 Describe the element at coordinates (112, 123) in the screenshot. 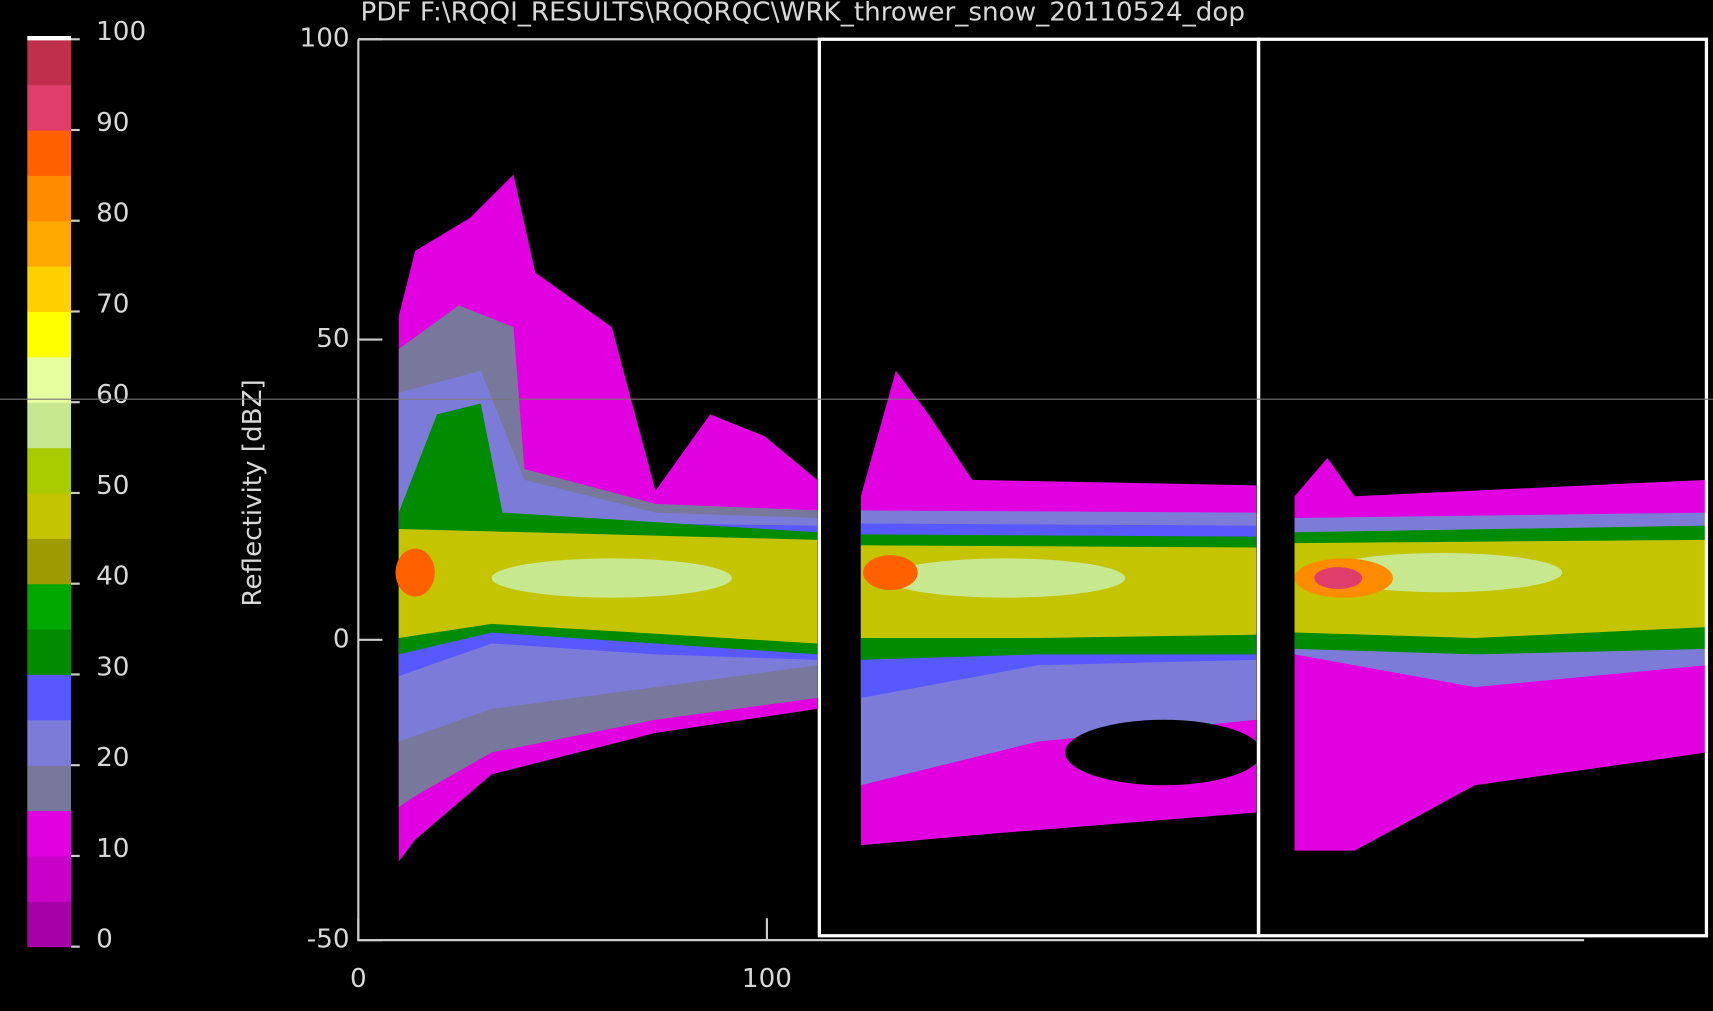

I see `colorbar-tick-label: 90` at that location.